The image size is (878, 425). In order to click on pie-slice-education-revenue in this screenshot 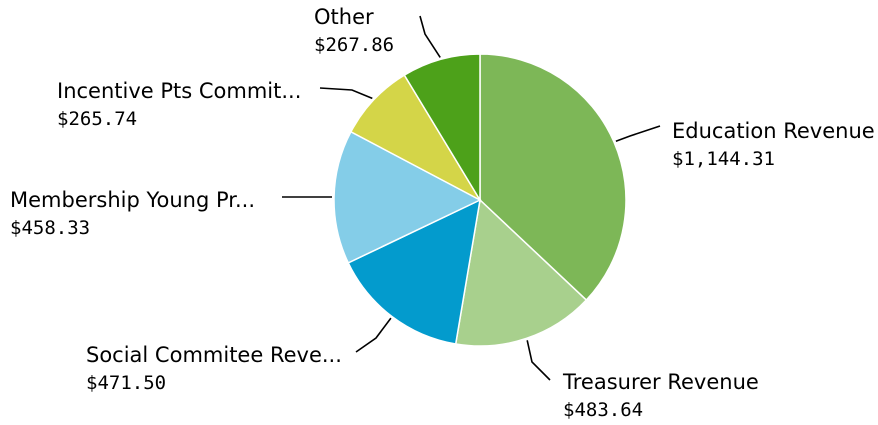, I will do `click(553, 177)`.